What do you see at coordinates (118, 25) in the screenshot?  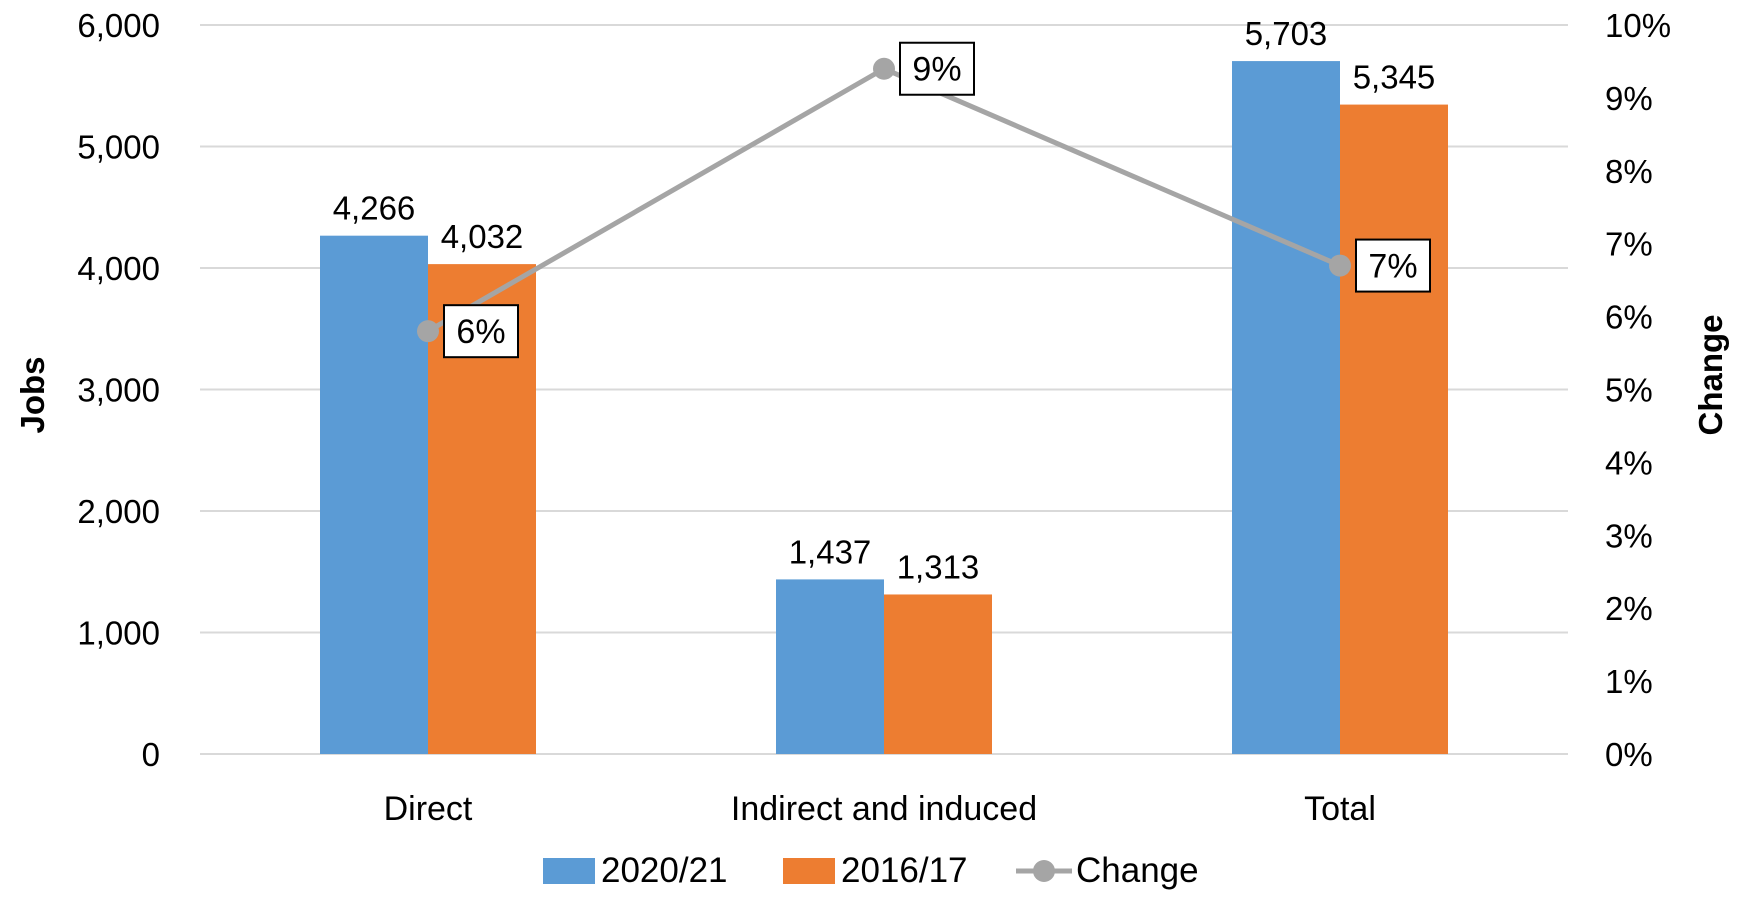 I see `y-tick-label: 6,000` at bounding box center [118, 25].